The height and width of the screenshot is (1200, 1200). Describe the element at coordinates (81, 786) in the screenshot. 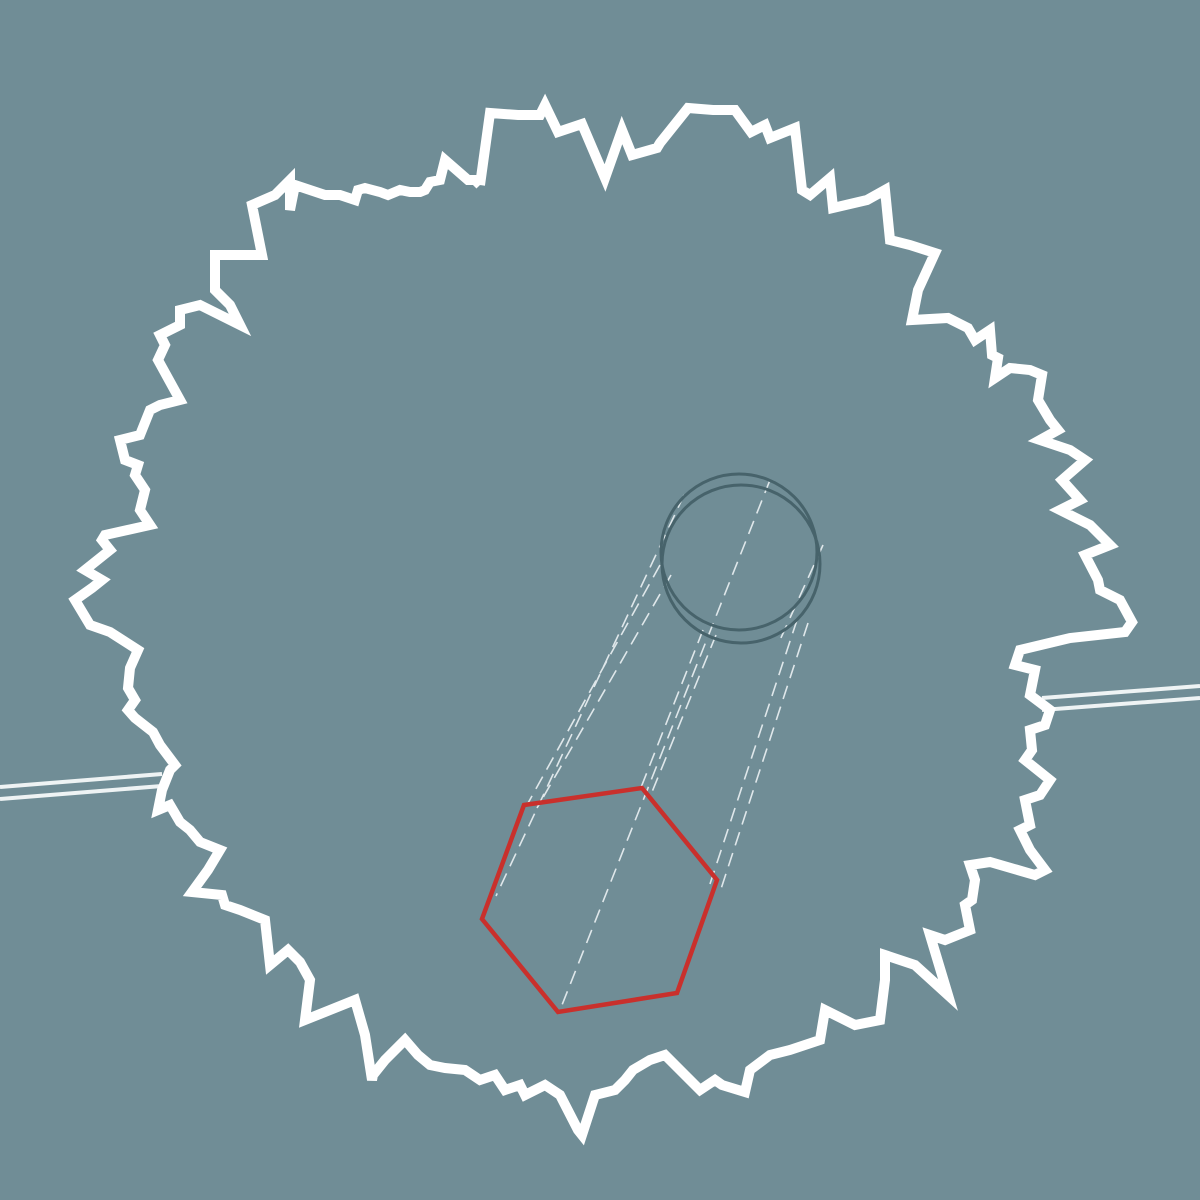

I see `double-line-left` at that location.